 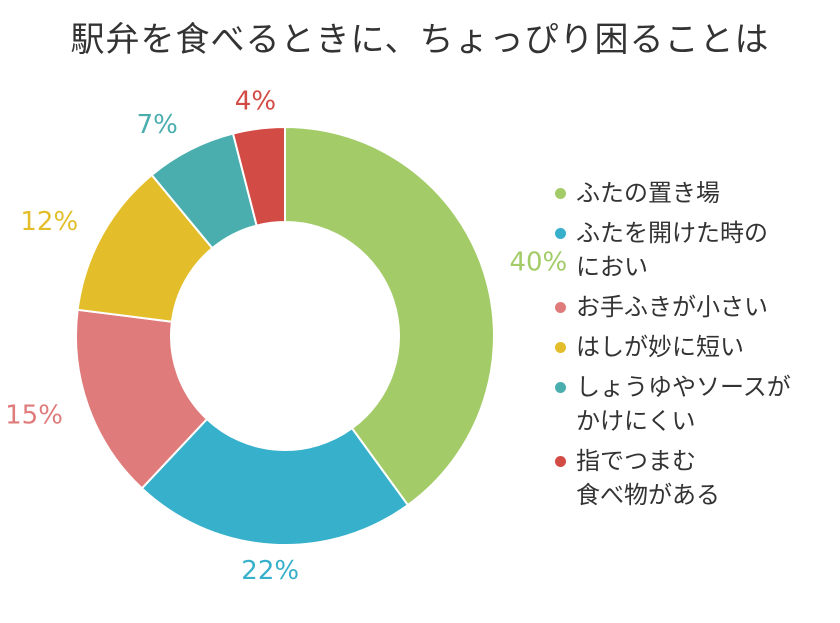 What do you see at coordinates (270, 571) in the screenshot?
I see `slice-value-label-2: 22%` at bounding box center [270, 571].